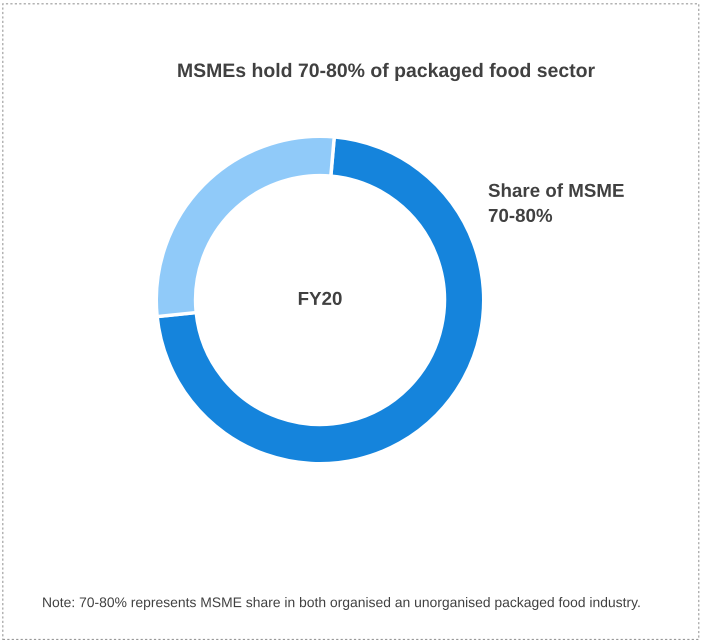 The width and height of the screenshot is (703, 642). What do you see at coordinates (341, 603) in the screenshot?
I see `text: Note: 70-80% represents MSME share in both organised an unorganised packaged food industry.` at bounding box center [341, 603].